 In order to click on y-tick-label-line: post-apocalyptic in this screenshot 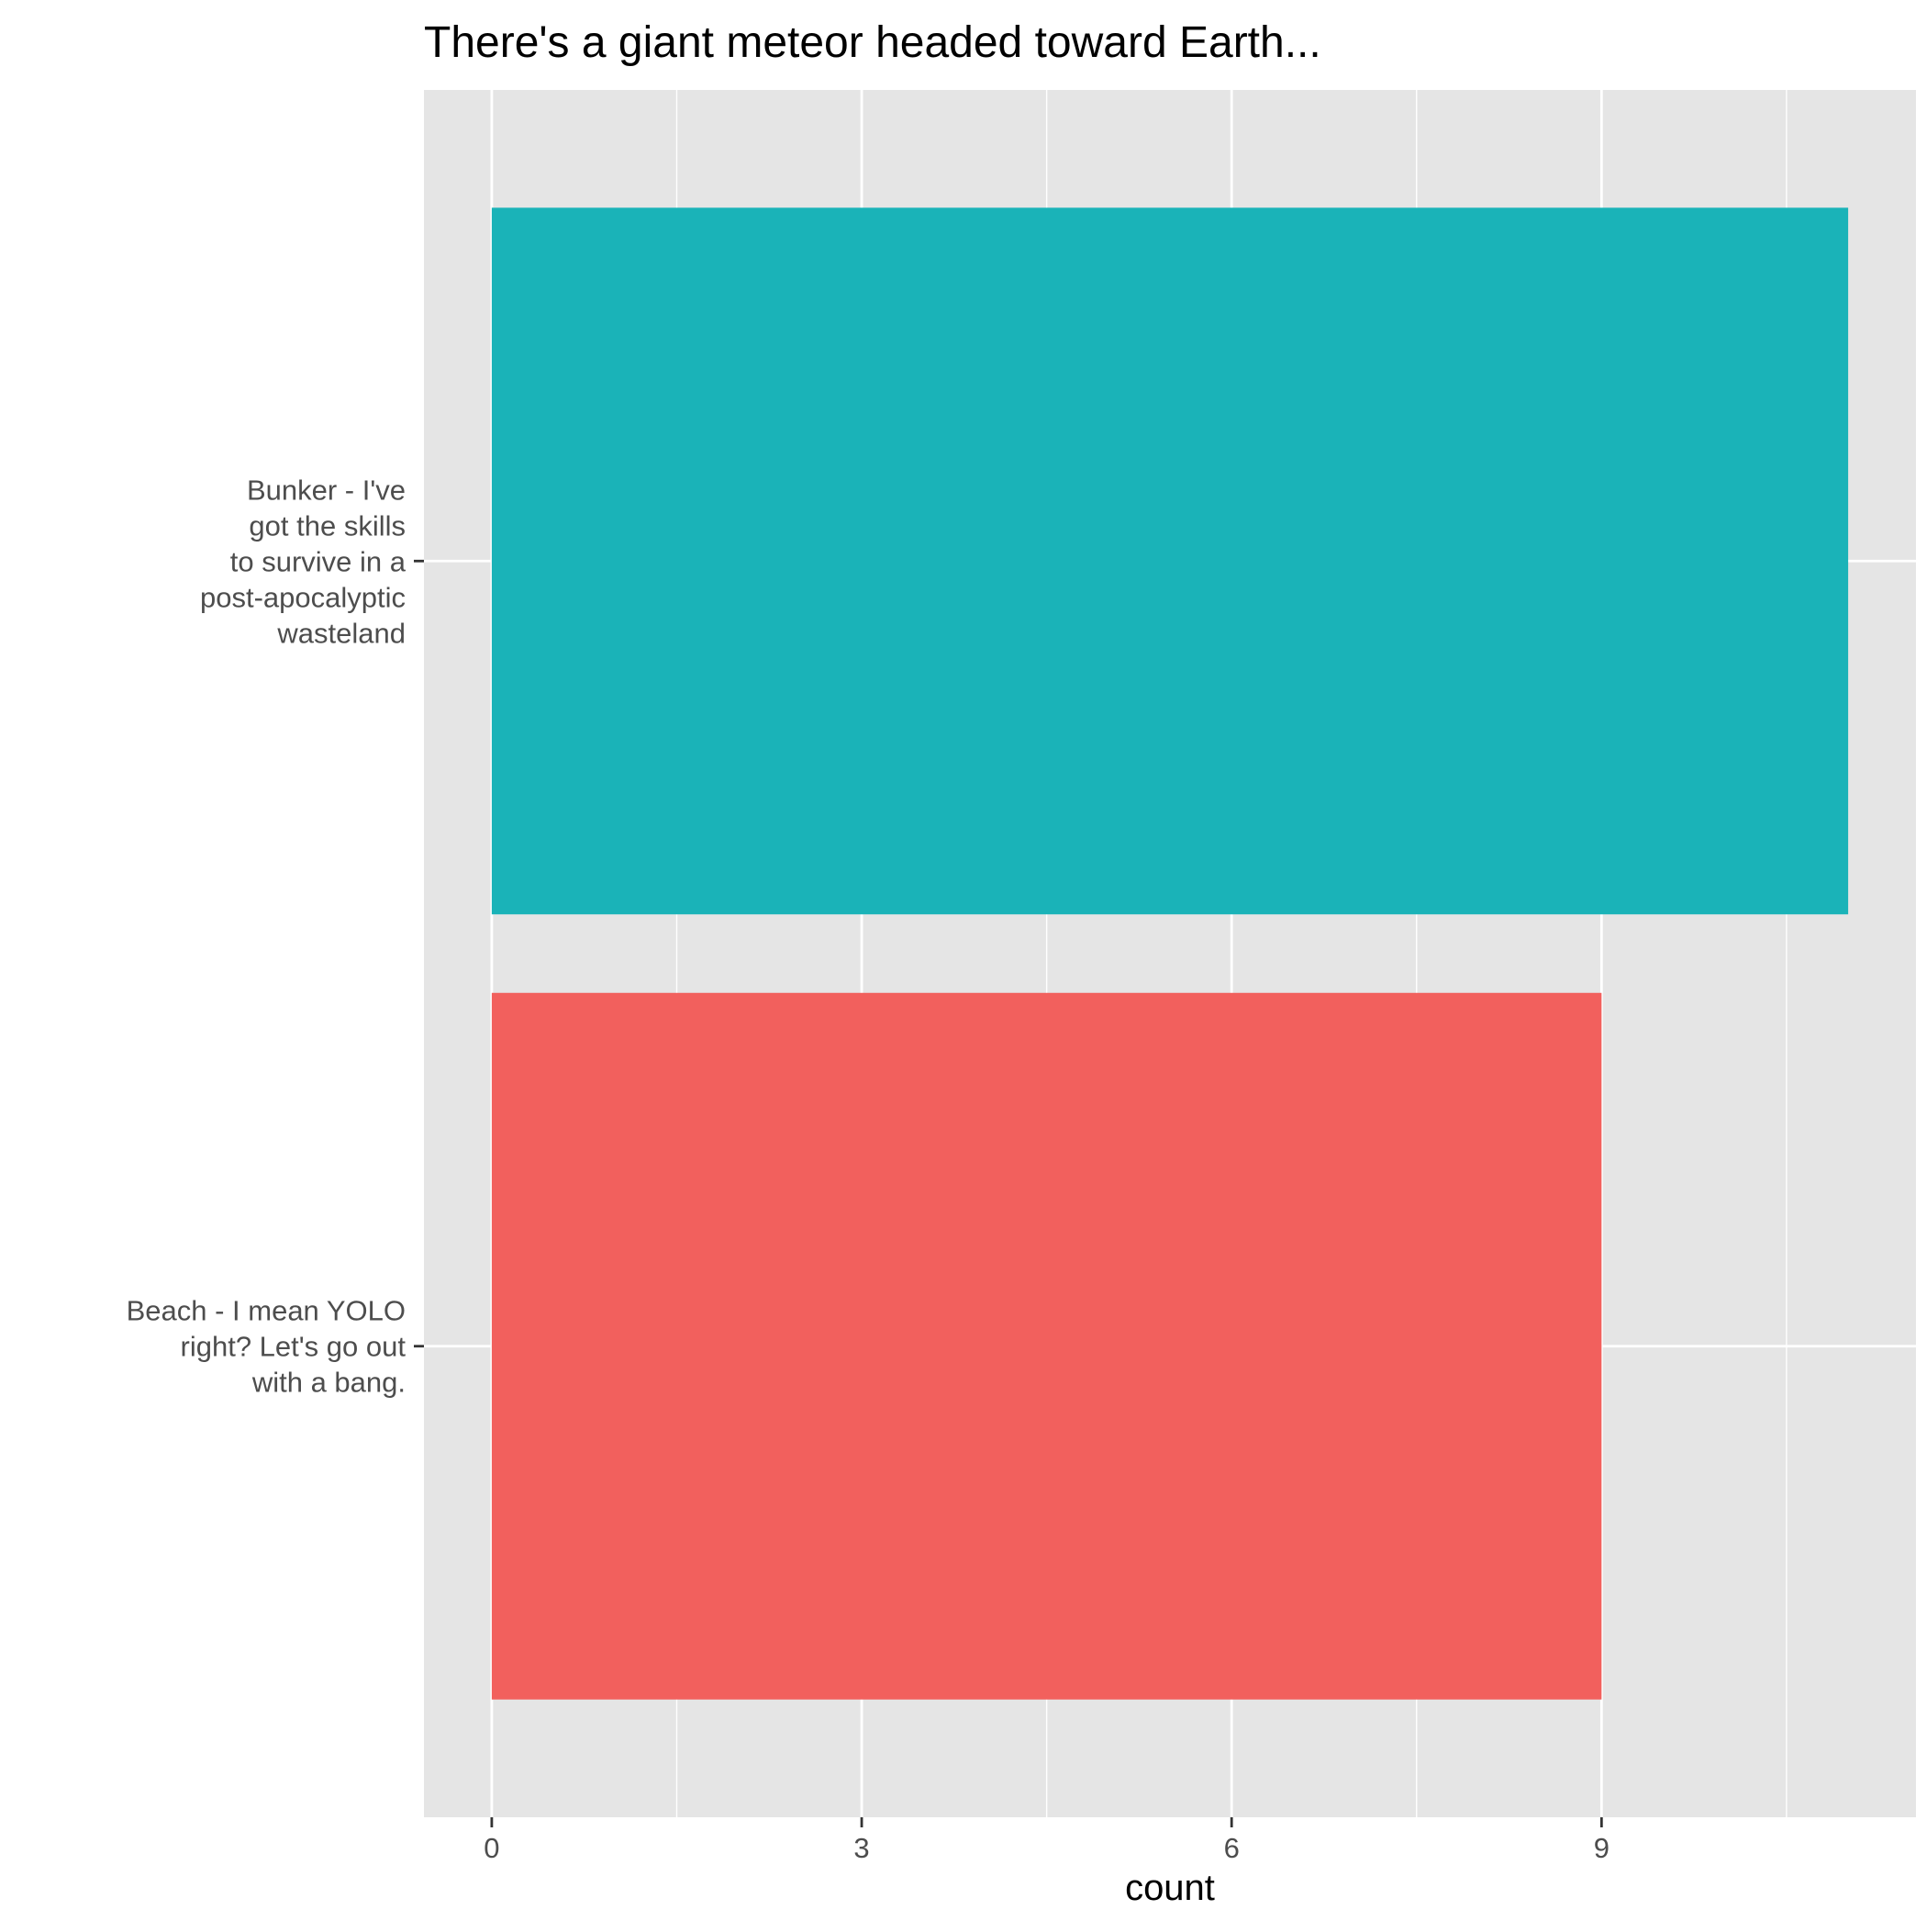, I will do `click(303, 597)`.